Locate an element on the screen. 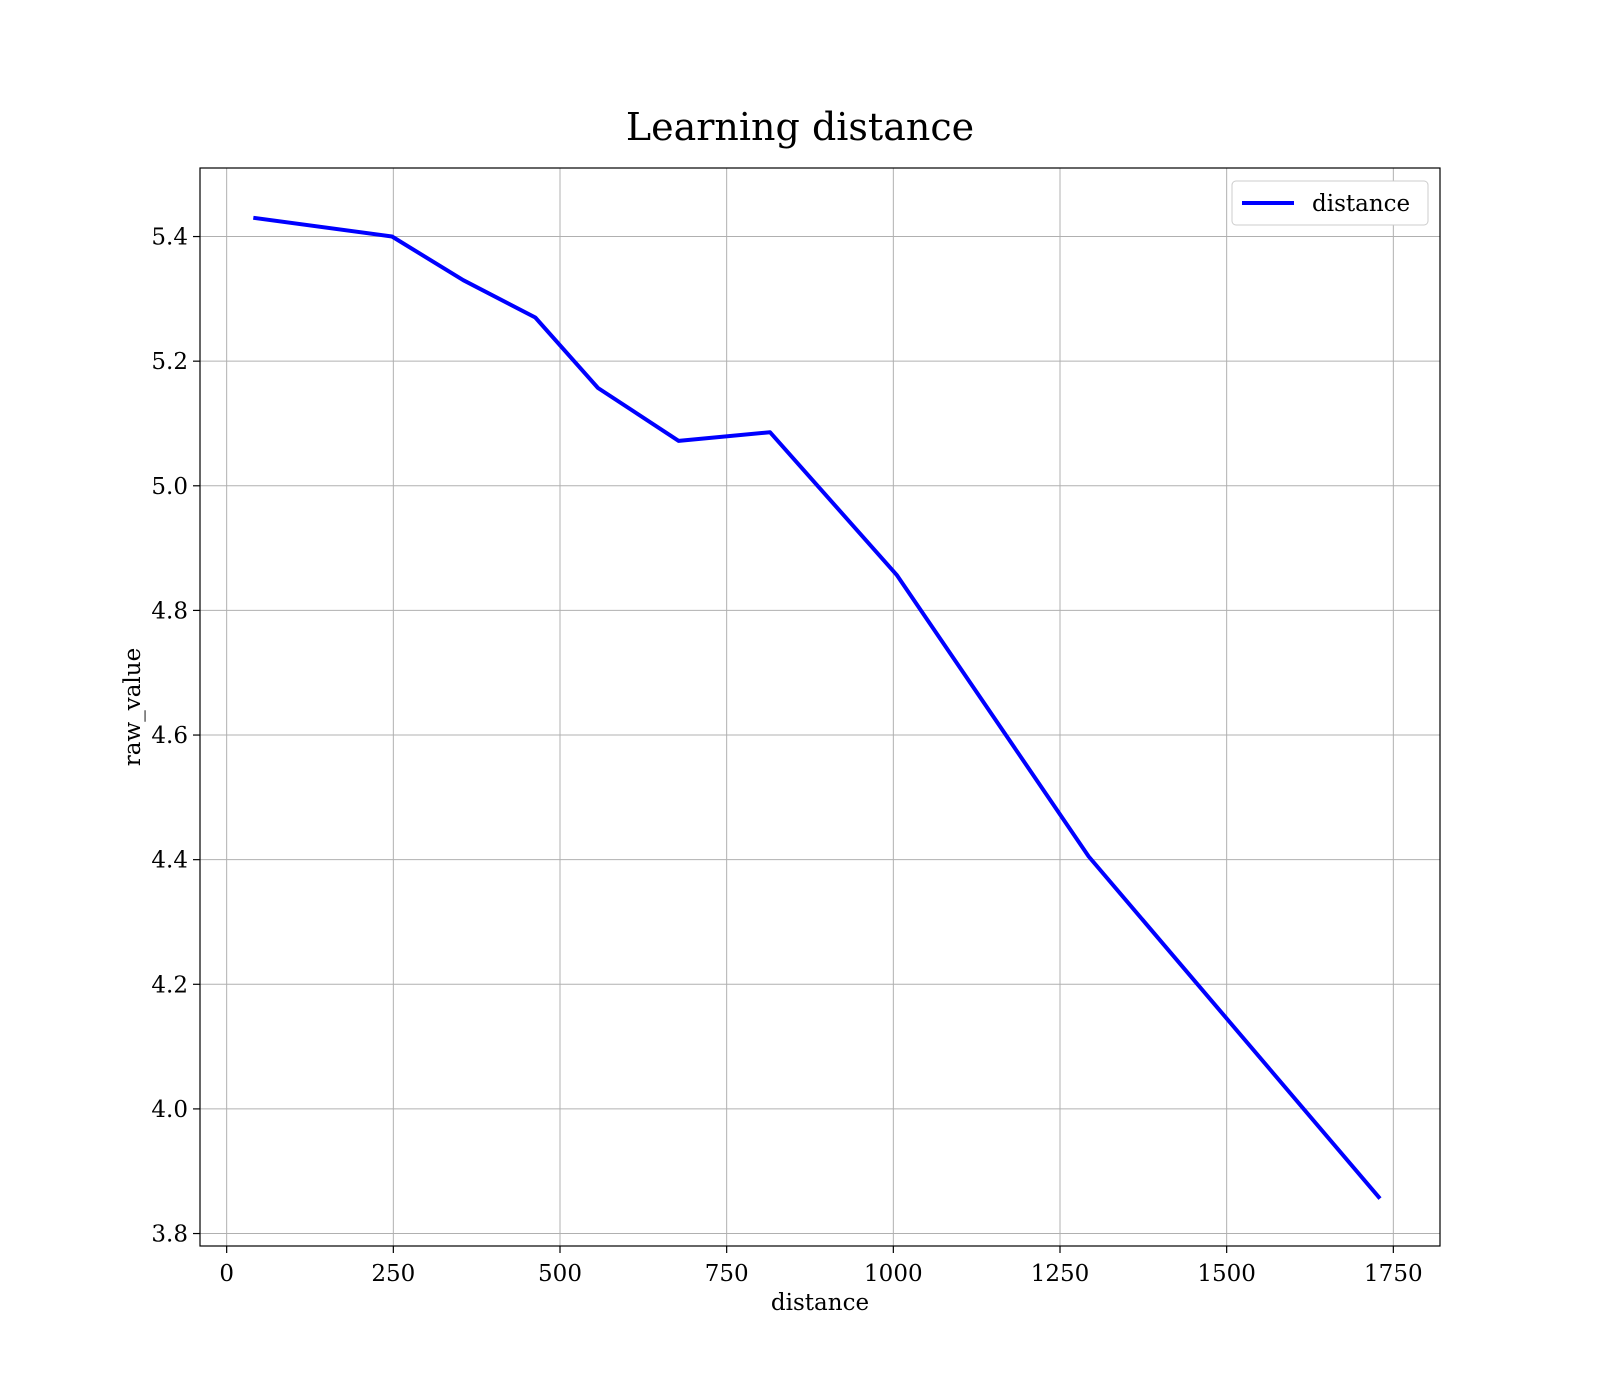 This screenshot has height=1400, width=1600. x-tick-label: 1000 is located at coordinates (893, 1274).